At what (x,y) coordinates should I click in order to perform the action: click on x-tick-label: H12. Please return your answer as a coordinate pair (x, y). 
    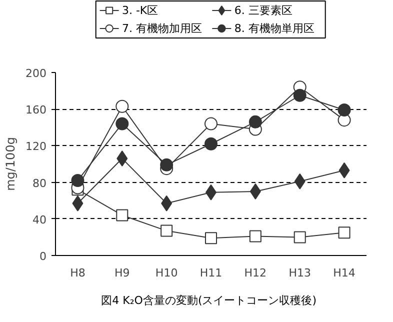
    Looking at the image, I should click on (255, 273).